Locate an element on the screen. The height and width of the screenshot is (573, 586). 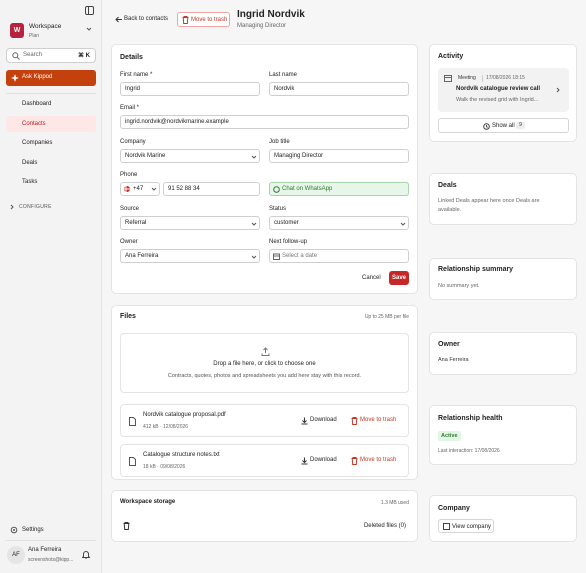
collapse-icon is located at coordinates (89, 10).